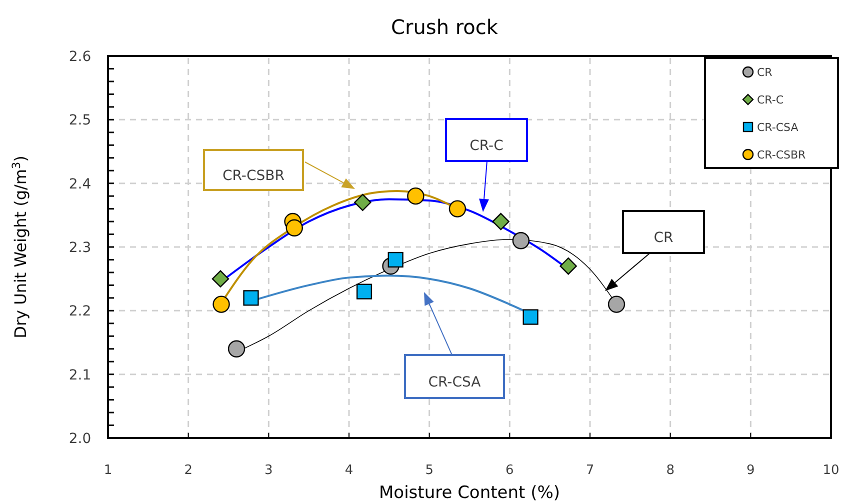 The width and height of the screenshot is (846, 502). What do you see at coordinates (80, 439) in the screenshot?
I see `y-tick-label: 2.0` at bounding box center [80, 439].